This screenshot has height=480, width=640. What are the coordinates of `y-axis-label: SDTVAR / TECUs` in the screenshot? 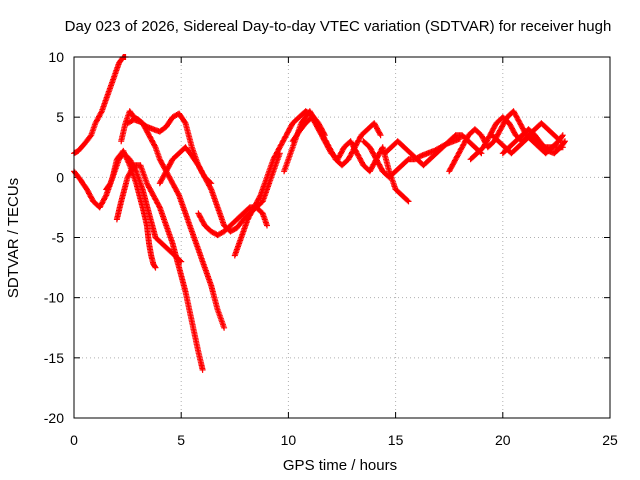 It's located at (13, 238).